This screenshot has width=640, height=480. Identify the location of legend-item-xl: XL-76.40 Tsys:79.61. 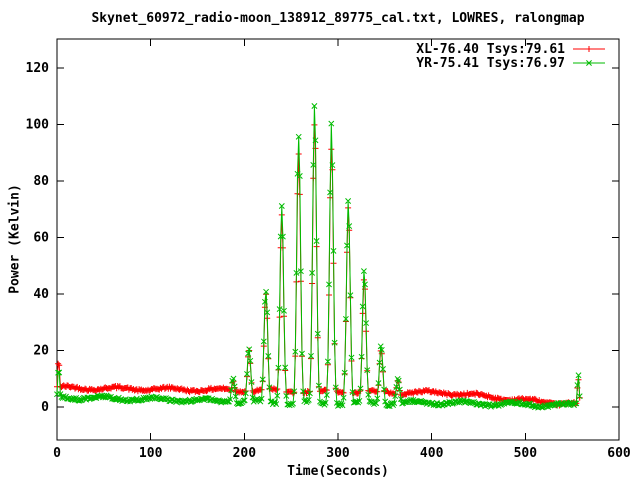
(511, 49).